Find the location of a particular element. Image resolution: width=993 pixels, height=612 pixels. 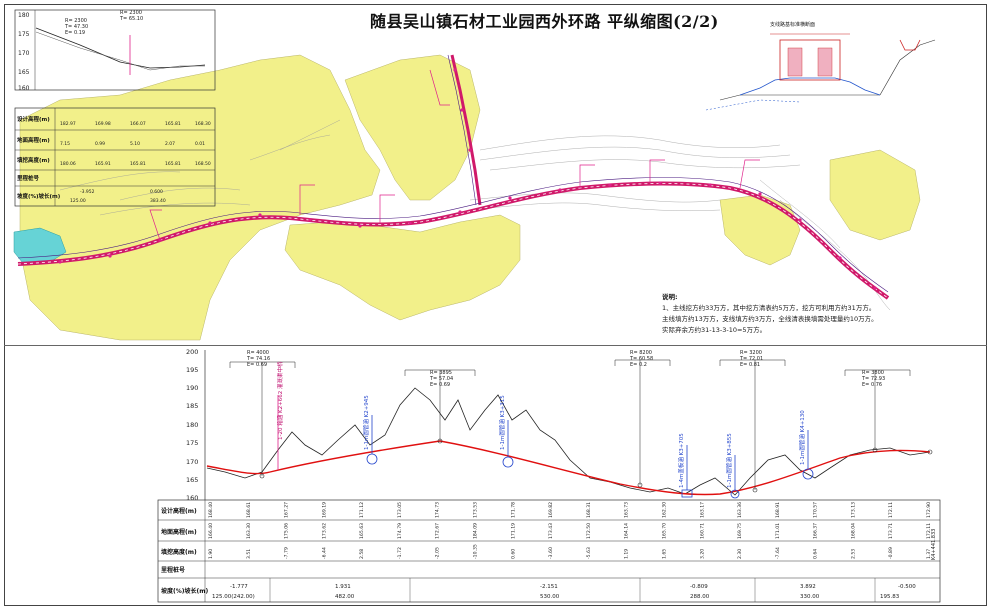

curve-e: E= 0.76 is located at coordinates (872, 385).